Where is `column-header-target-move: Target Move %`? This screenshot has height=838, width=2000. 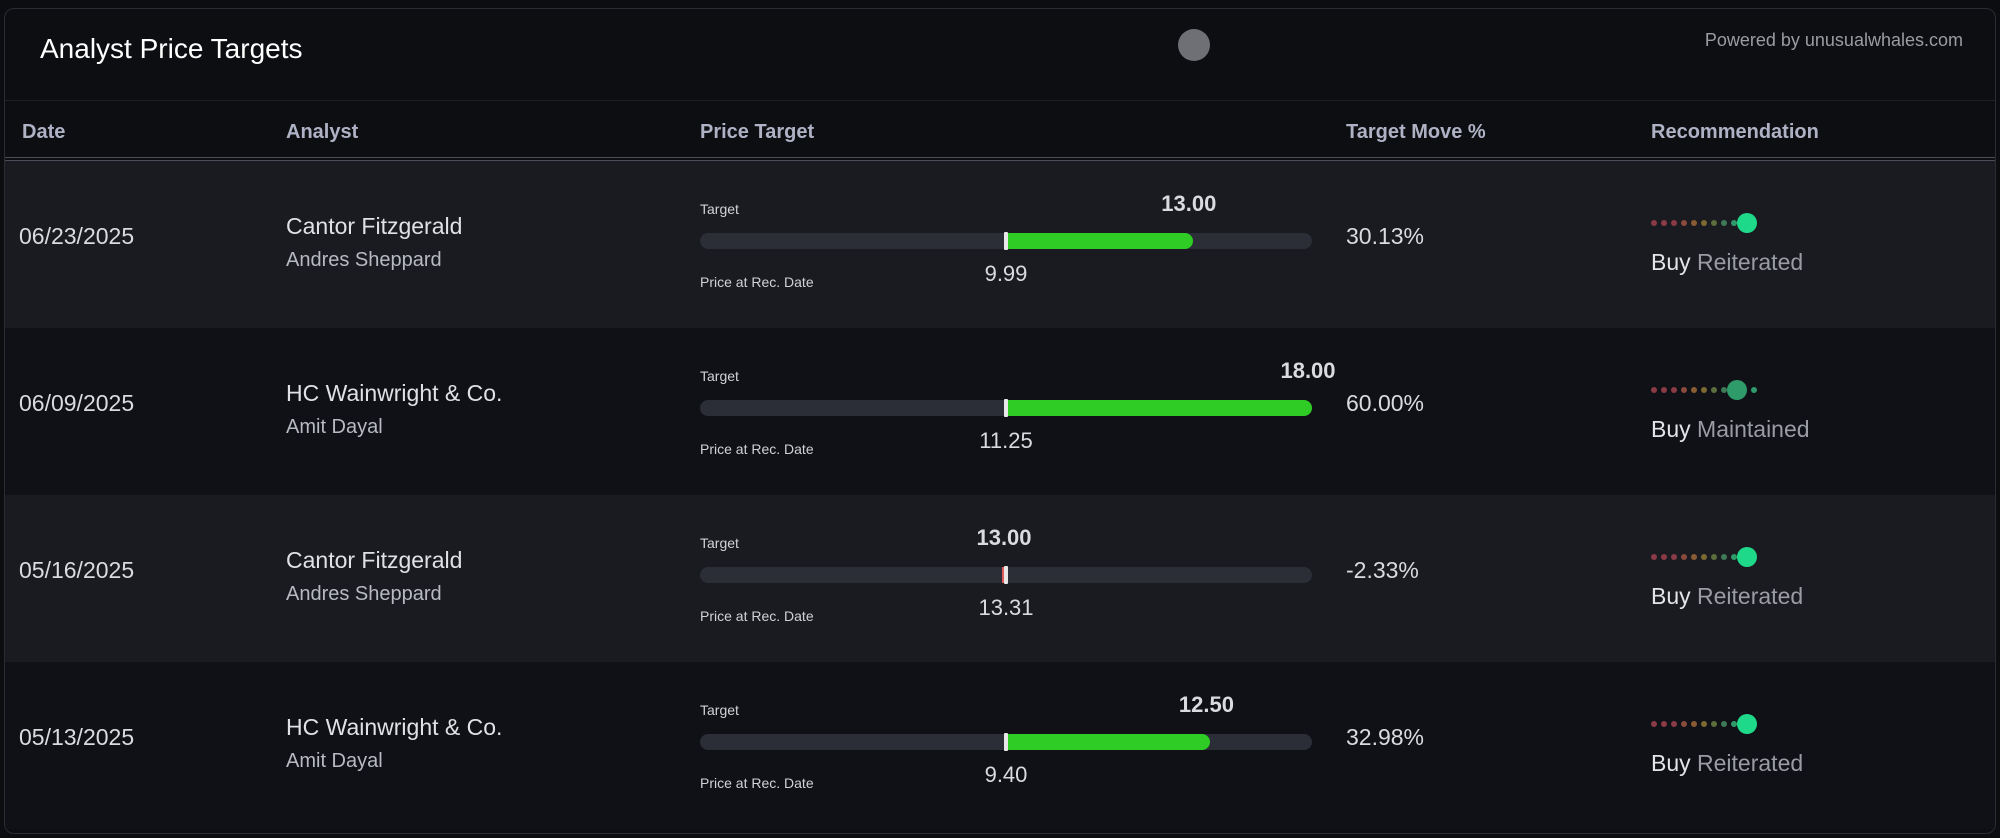
column-header-target-move: Target Move % is located at coordinates (1416, 132).